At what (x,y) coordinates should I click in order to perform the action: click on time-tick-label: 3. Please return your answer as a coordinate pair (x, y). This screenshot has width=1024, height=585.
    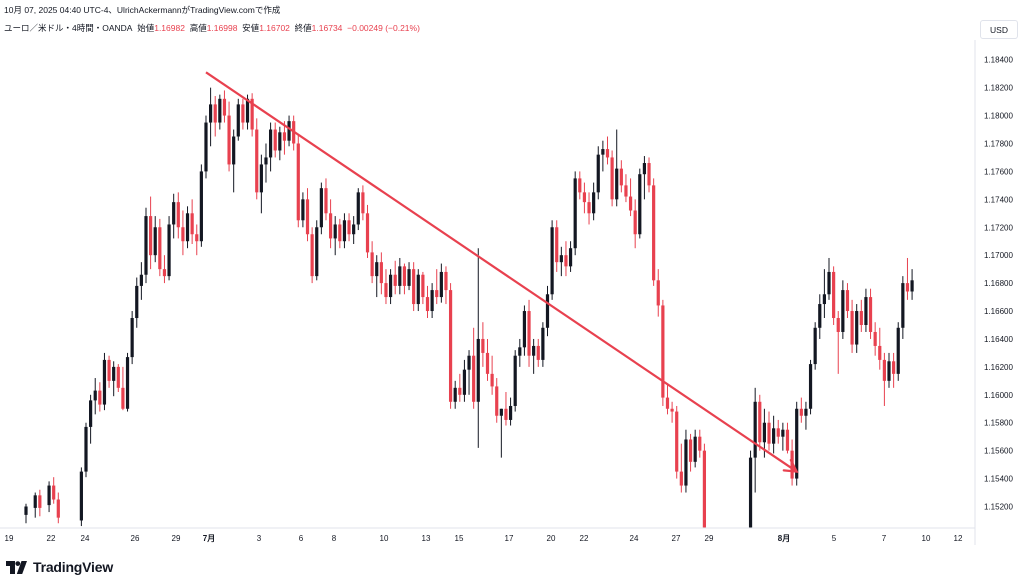
    Looking at the image, I should click on (259, 538).